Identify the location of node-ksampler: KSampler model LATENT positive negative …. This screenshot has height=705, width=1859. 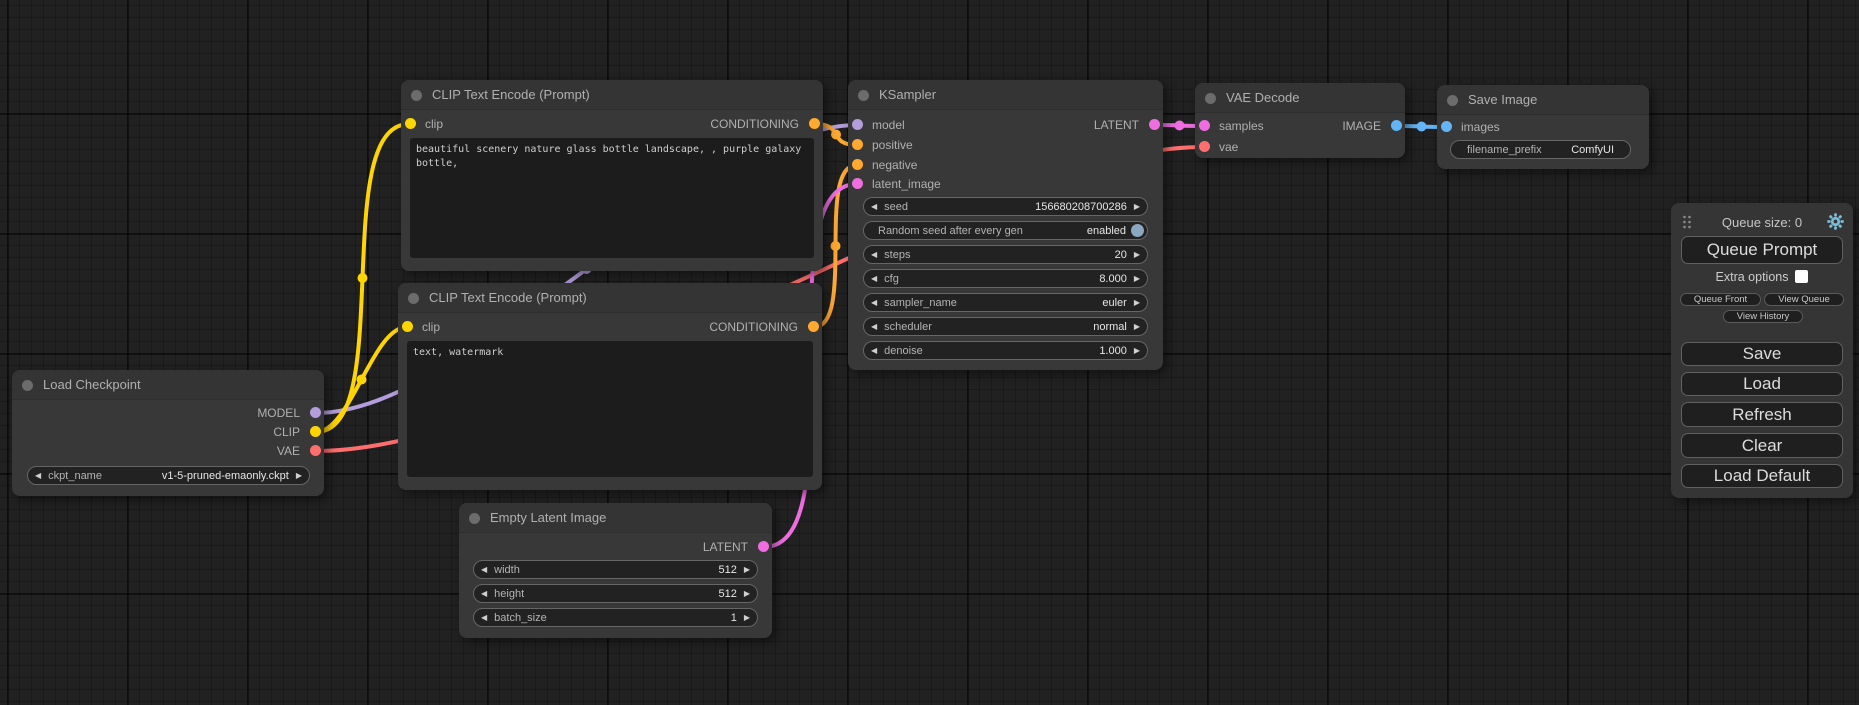
(1005, 225).